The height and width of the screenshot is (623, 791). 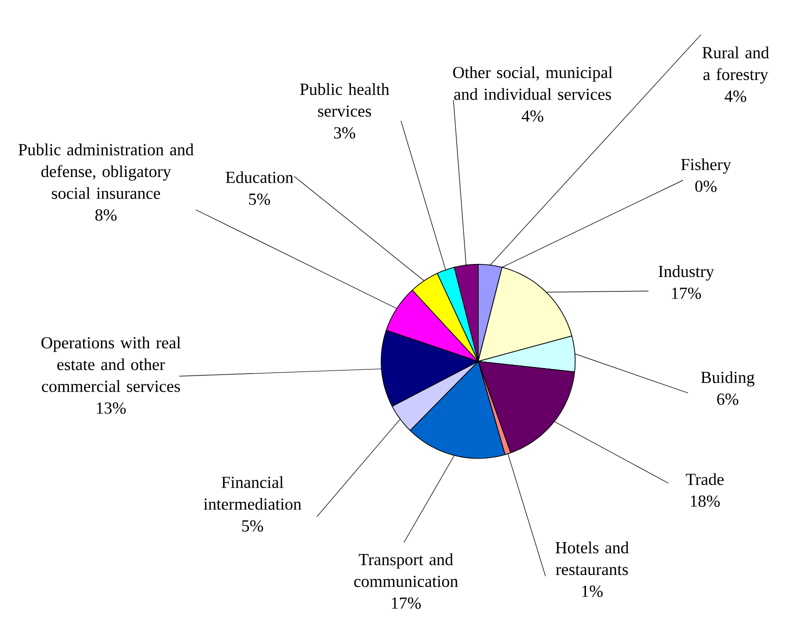 What do you see at coordinates (727, 400) in the screenshot?
I see `data-label: 6%` at bounding box center [727, 400].